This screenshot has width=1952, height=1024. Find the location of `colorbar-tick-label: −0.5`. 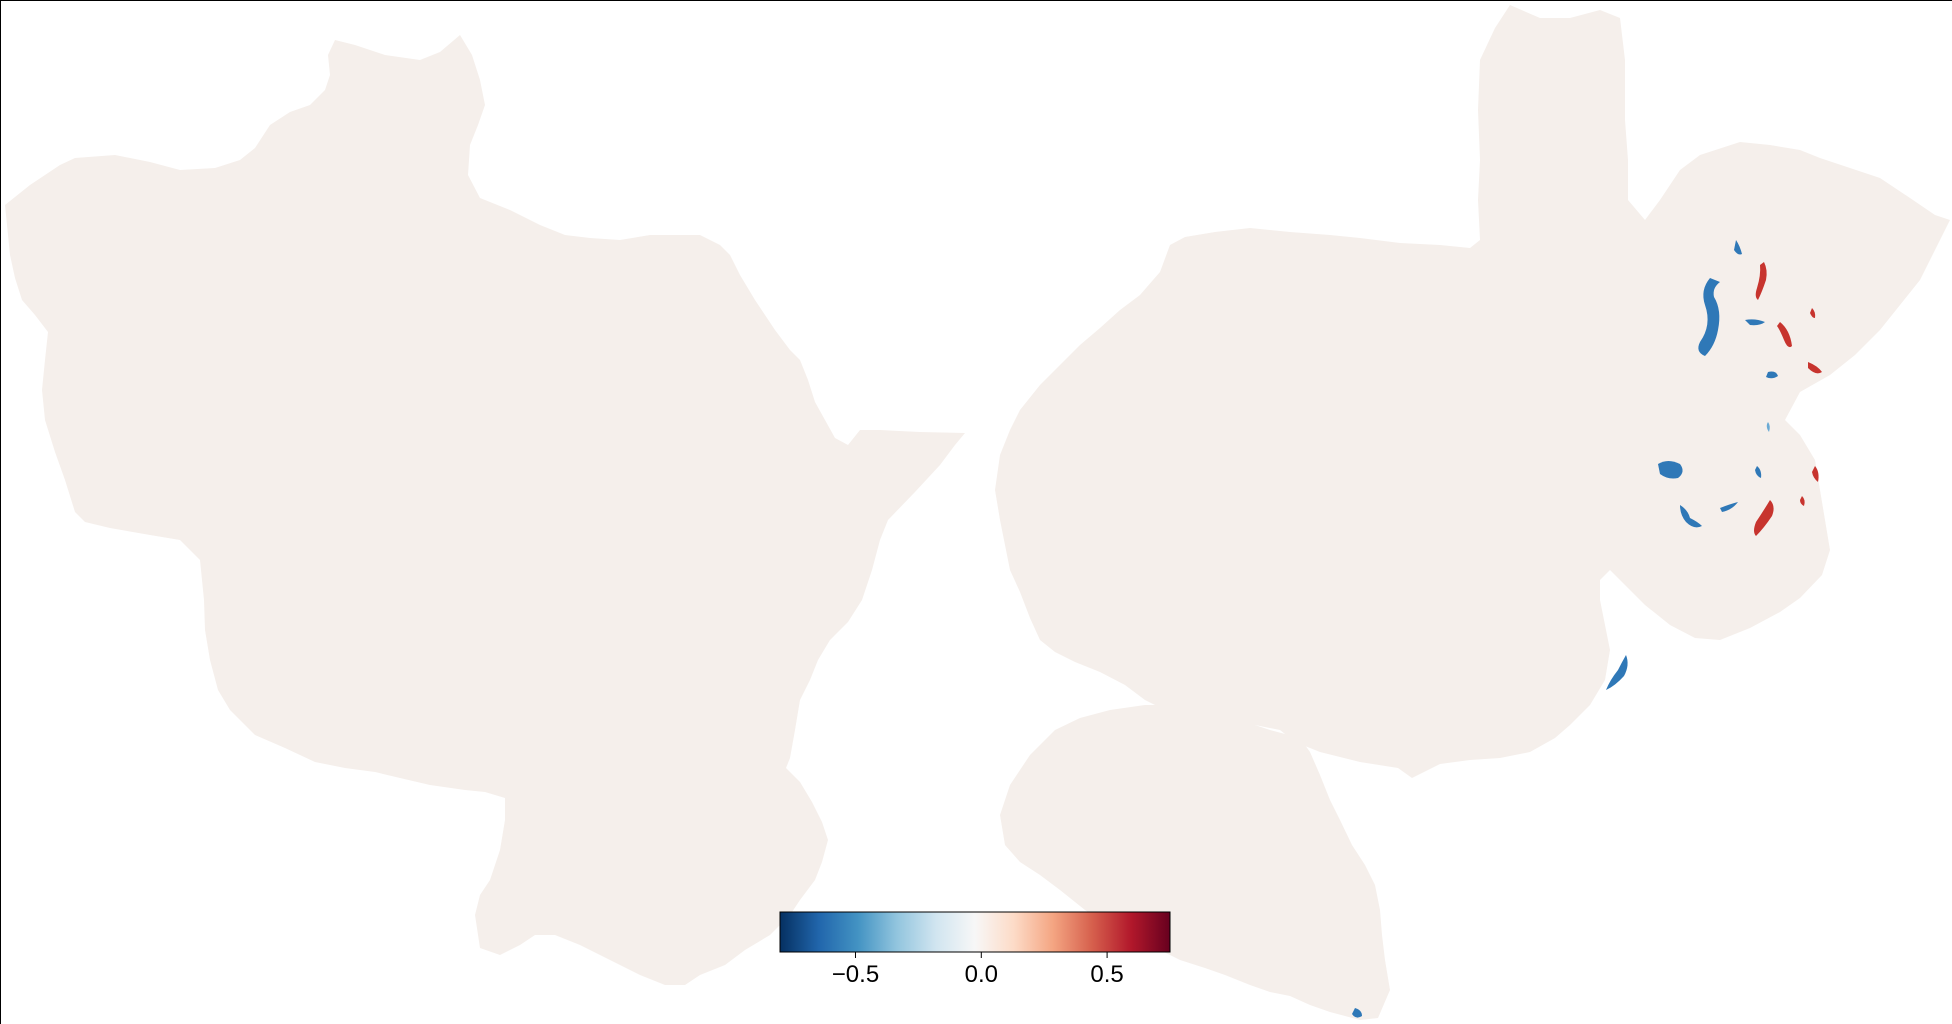

colorbar-tick-label: −0.5 is located at coordinates (855, 974).